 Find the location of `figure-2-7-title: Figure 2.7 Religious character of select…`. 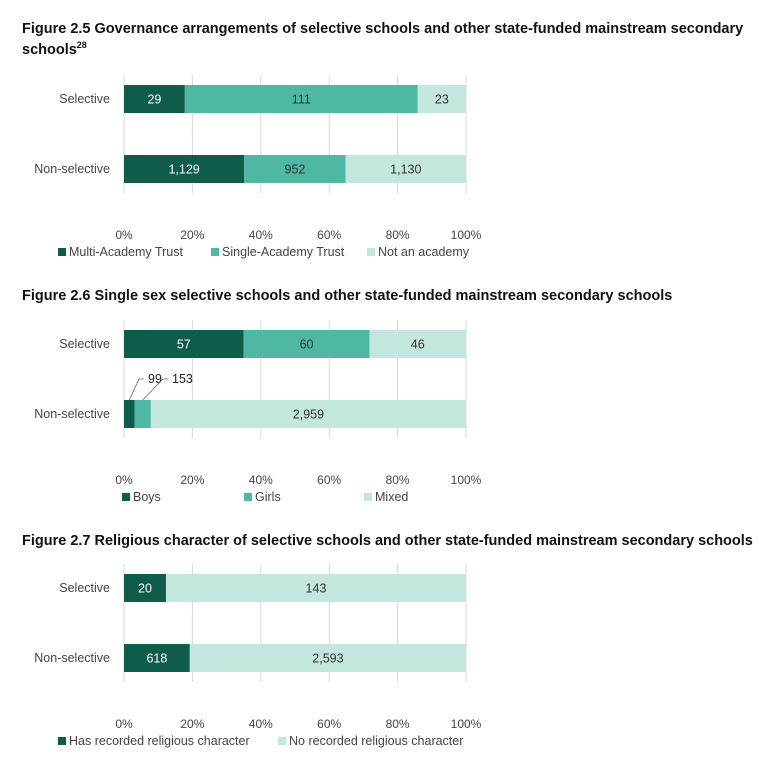

figure-2-7-title: Figure 2.7 Religious character of select… is located at coordinates (389, 541).